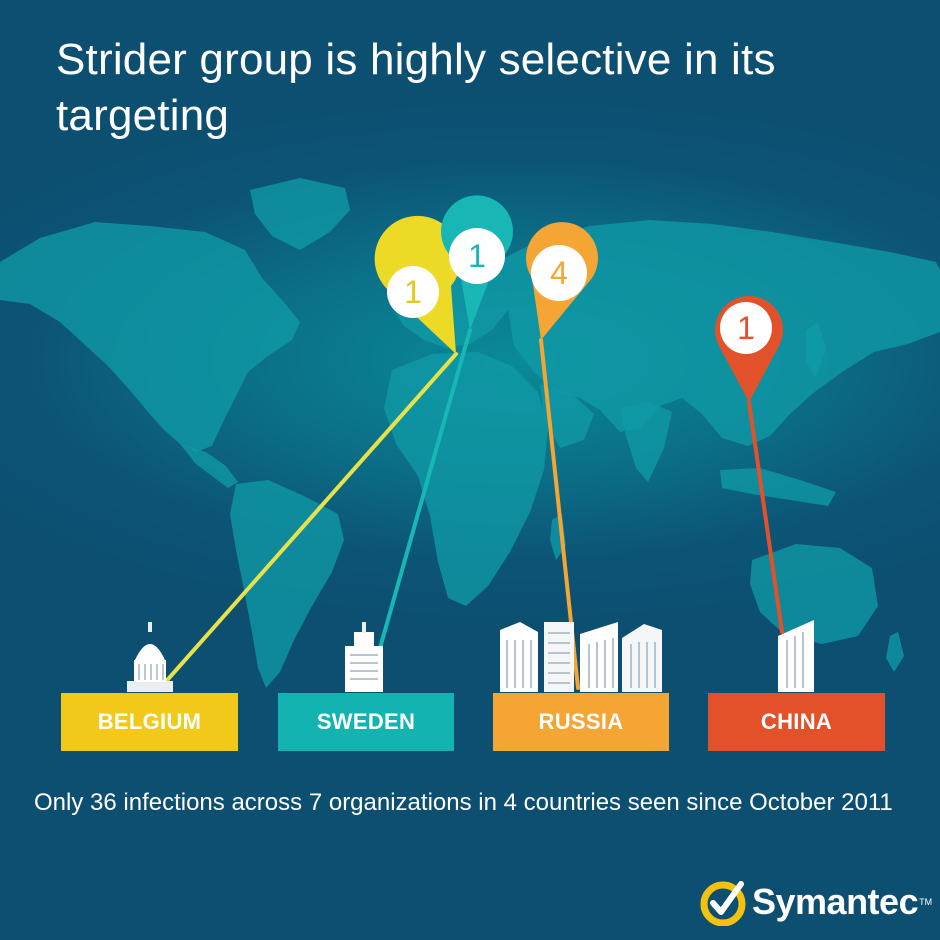 This screenshot has height=940, width=940. What do you see at coordinates (470, 656) in the screenshot?
I see `buildings` at bounding box center [470, 656].